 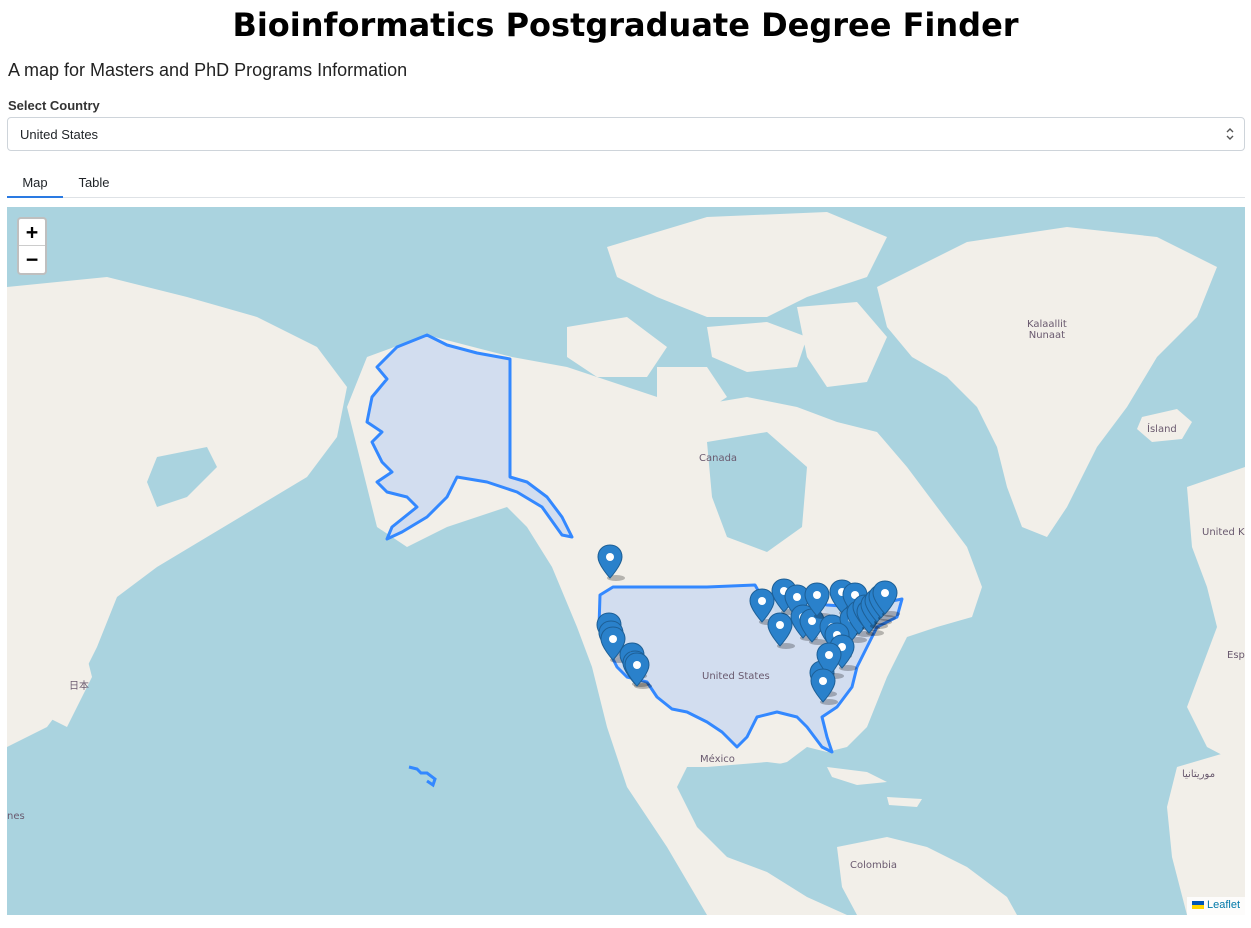 I want to click on land-africa, so click(x=1206, y=831).